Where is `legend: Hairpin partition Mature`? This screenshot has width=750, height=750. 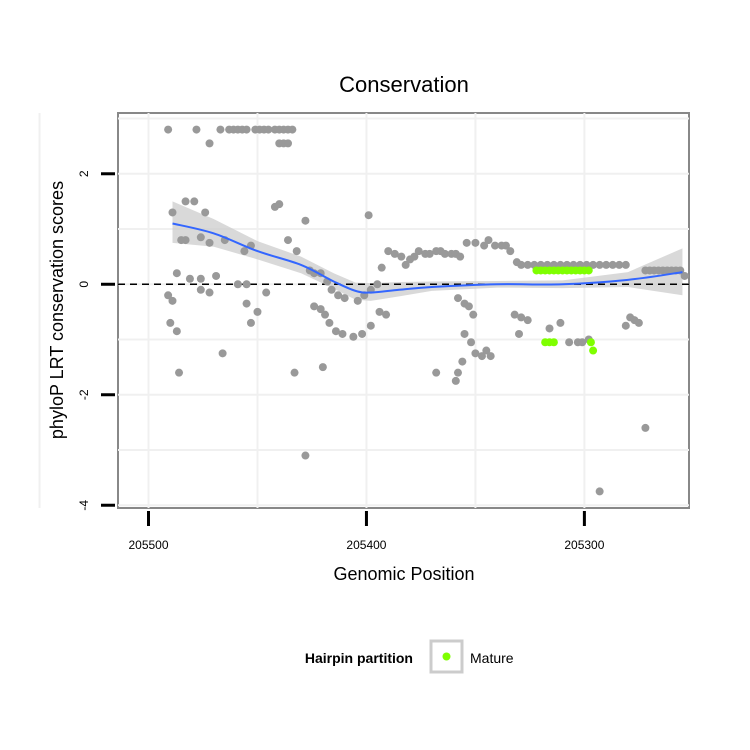
legend: Hairpin partition Mature is located at coordinates (409, 656).